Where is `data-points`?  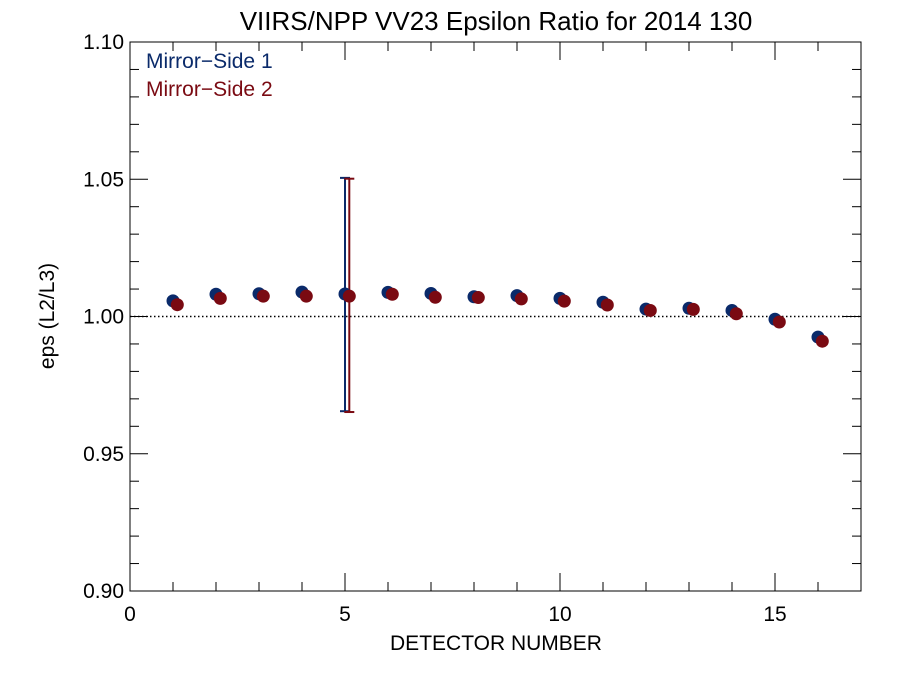 data-points is located at coordinates (497, 316).